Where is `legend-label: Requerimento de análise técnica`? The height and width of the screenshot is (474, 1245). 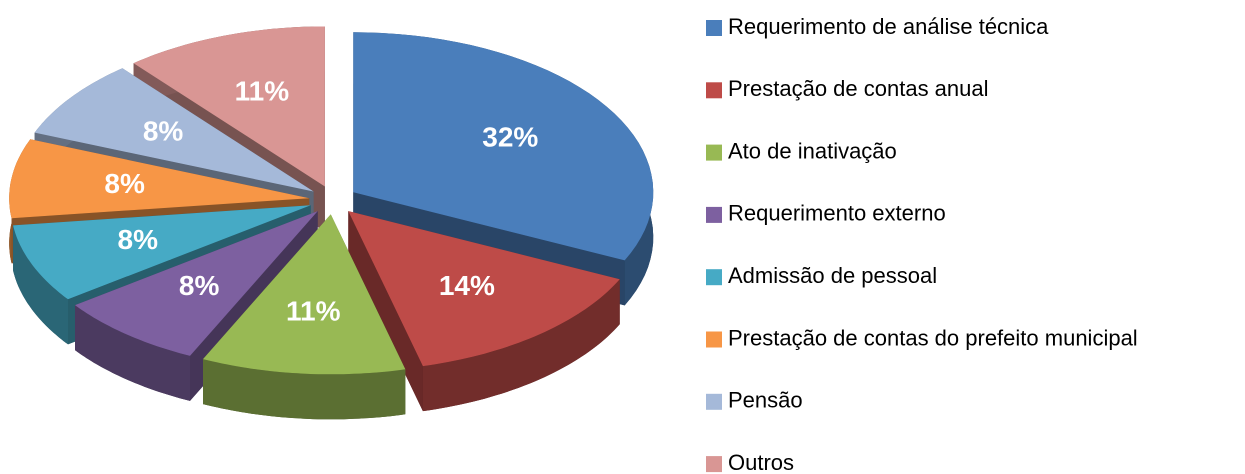
legend-label: Requerimento de análise técnica is located at coordinates (888, 26).